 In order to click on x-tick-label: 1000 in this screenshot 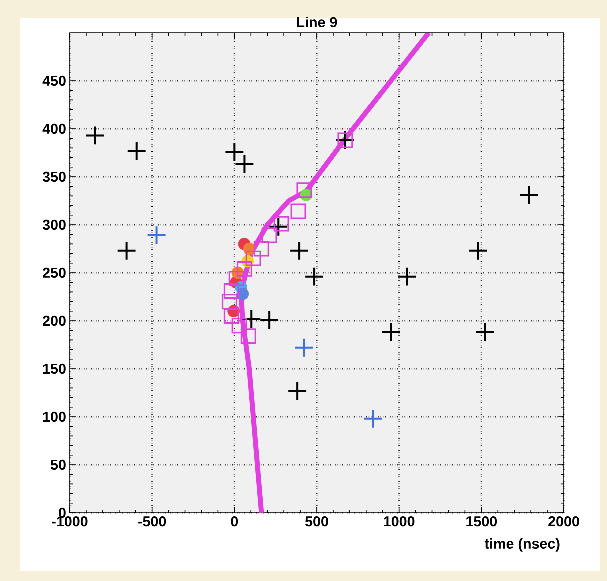, I will do `click(399, 521)`.